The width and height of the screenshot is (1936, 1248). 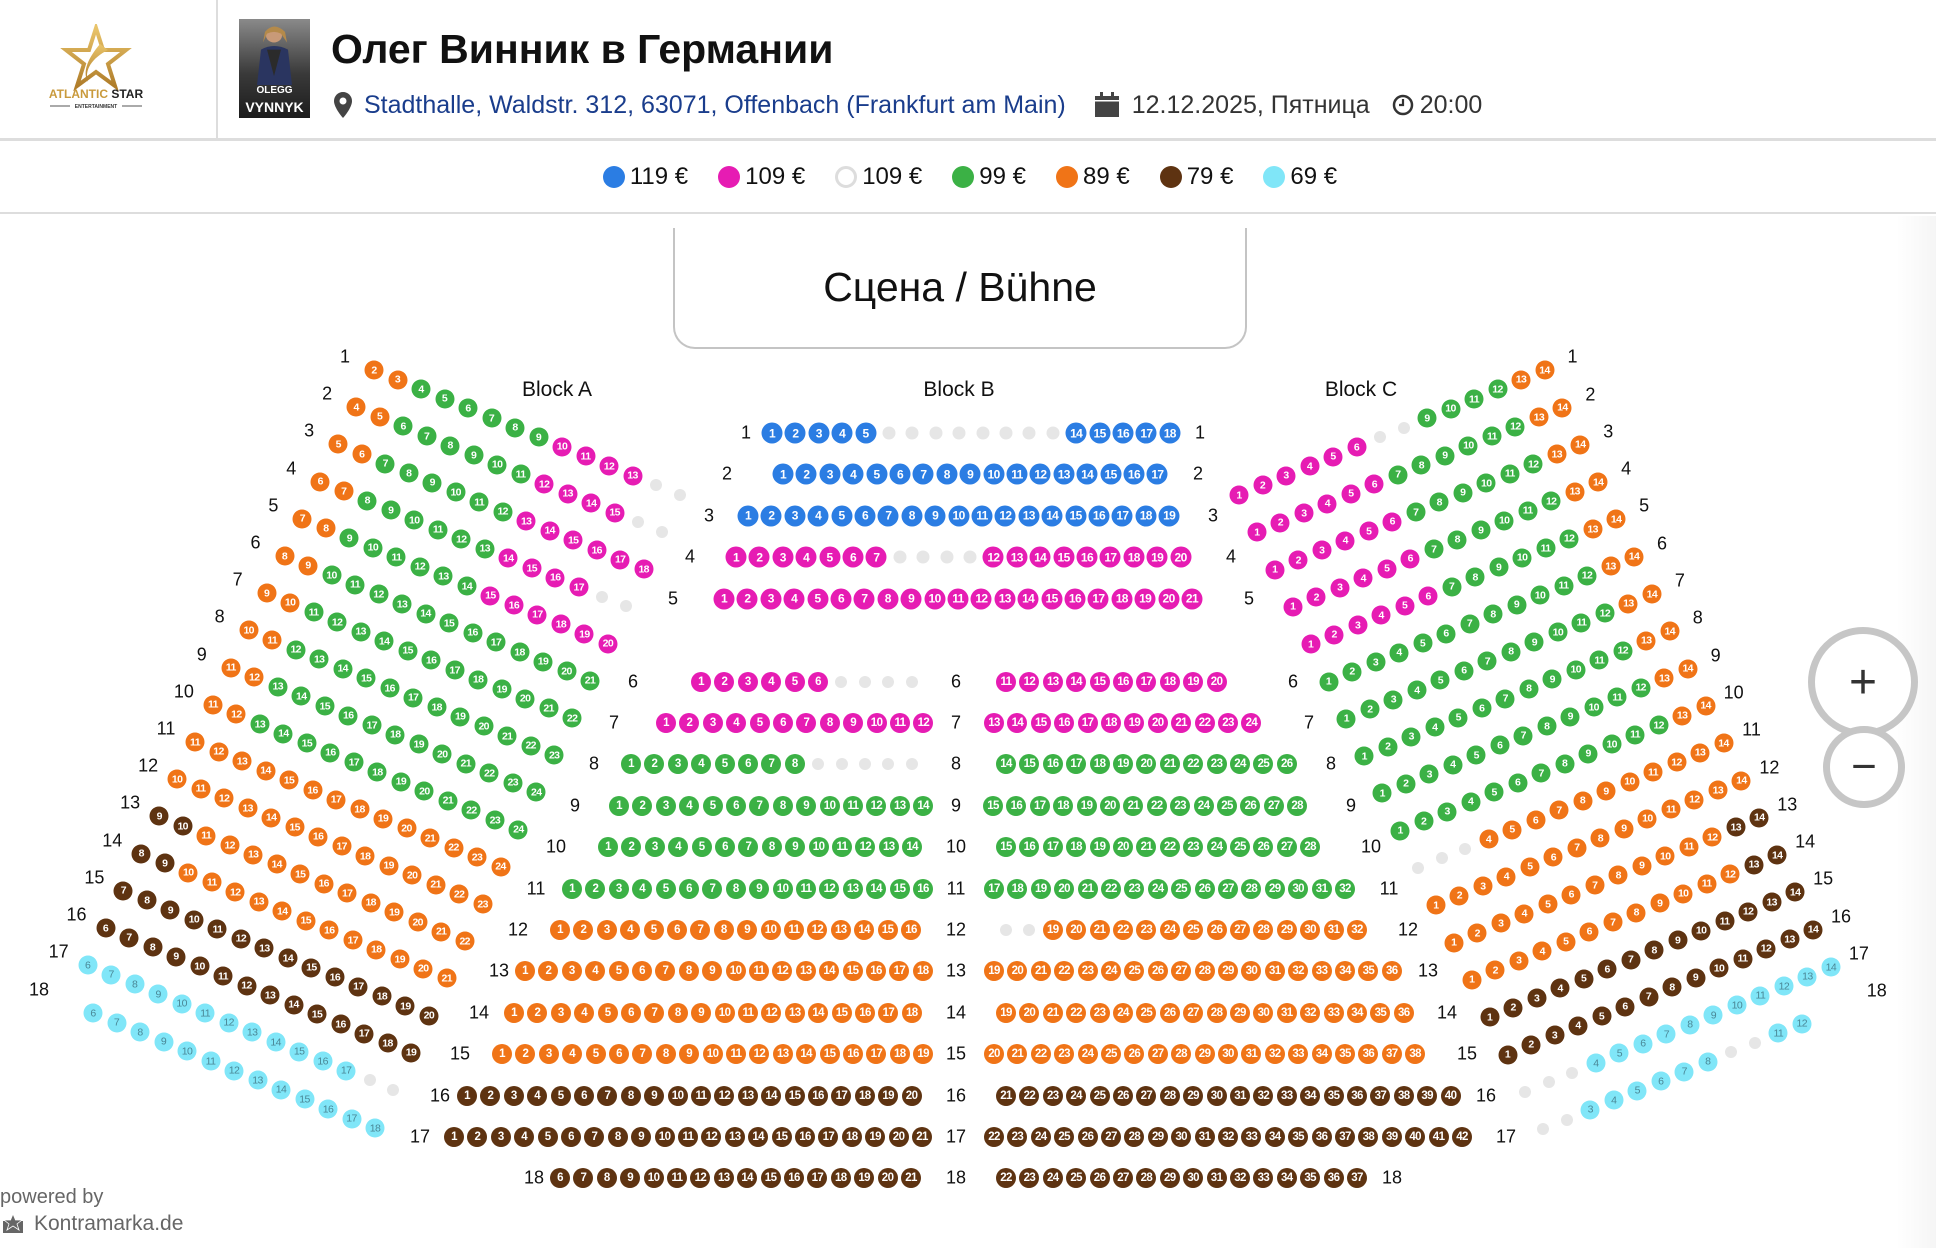 What do you see at coordinates (1092, 177) in the screenshot?
I see `legend-item: 89 €` at bounding box center [1092, 177].